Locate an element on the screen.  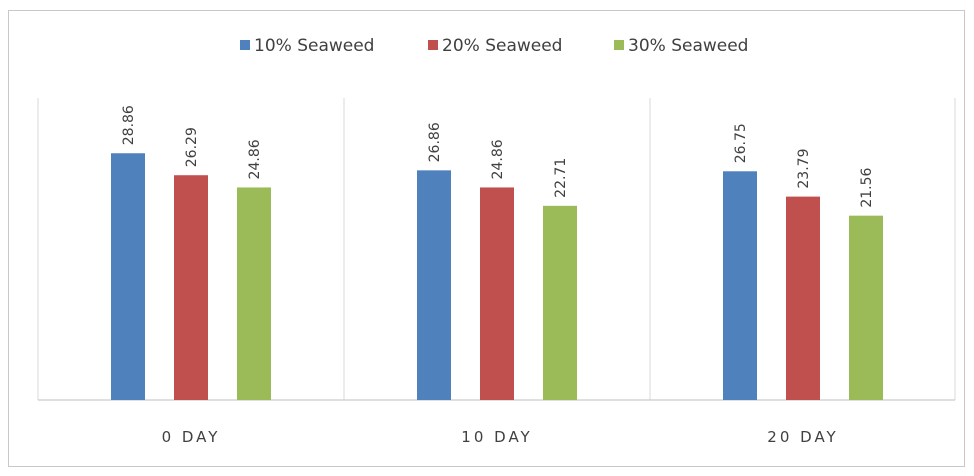
category-label-20day: 20 DAY is located at coordinates (802, 437).